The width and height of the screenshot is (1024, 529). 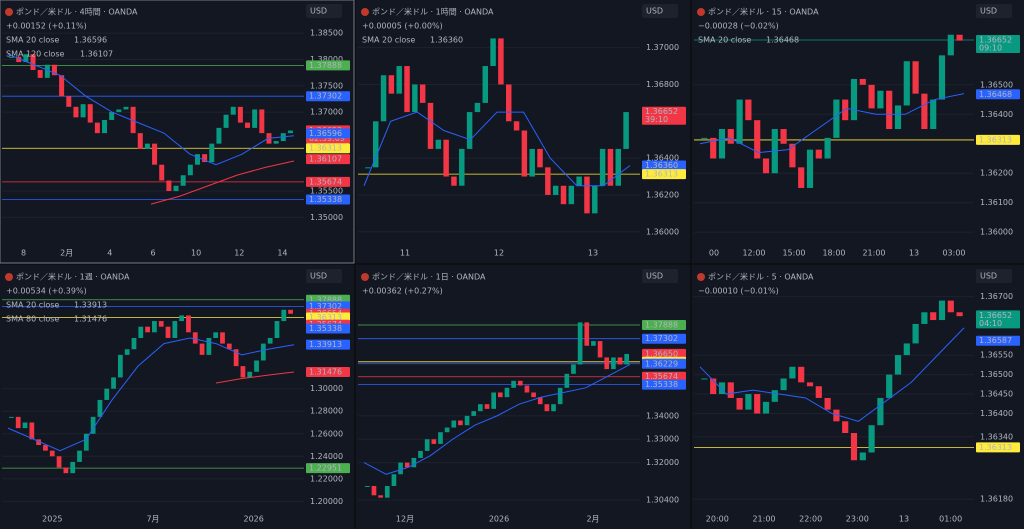 What do you see at coordinates (35, 54) in the screenshot?
I see `indicator-name: SMA 120 close` at bounding box center [35, 54].